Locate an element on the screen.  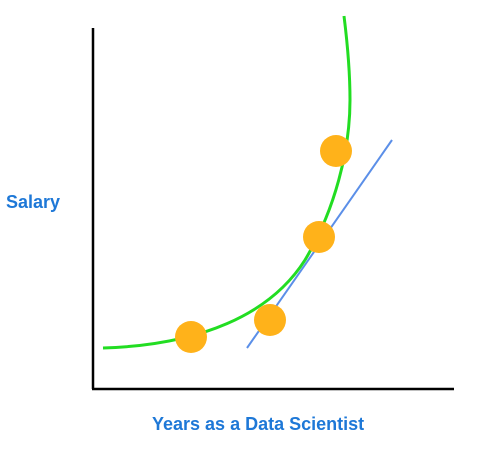
x-axis-label: Years as a Data Scientist is located at coordinates (258, 424).